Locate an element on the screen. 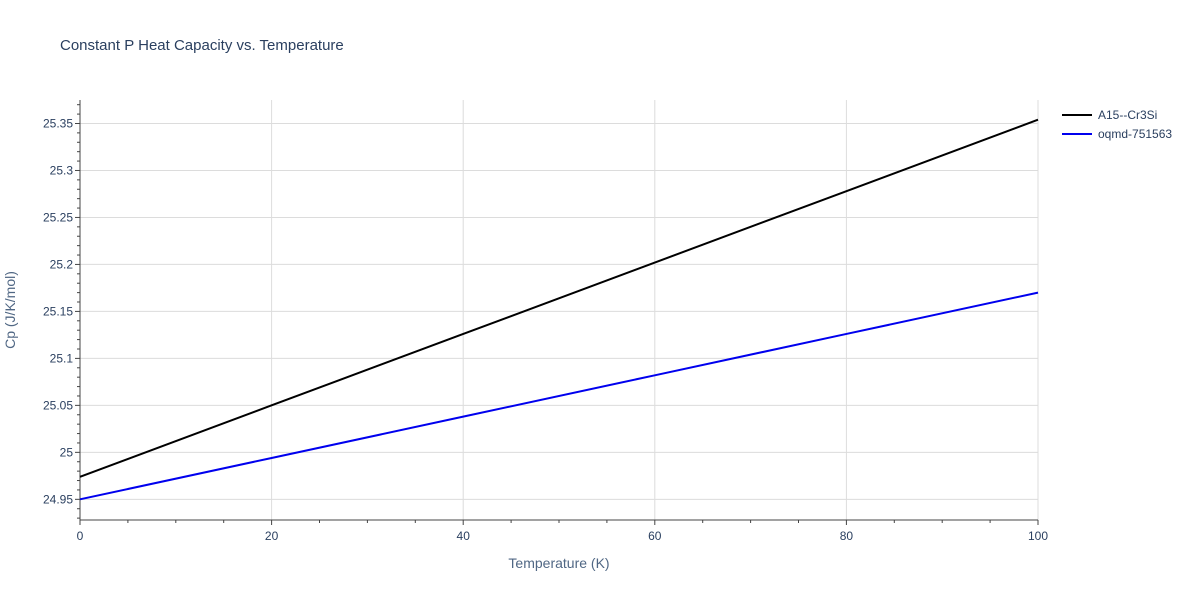 Image resolution: width=1200 pixels, height=605 pixels. y-tick-label: 25.25 is located at coordinates (58, 217).